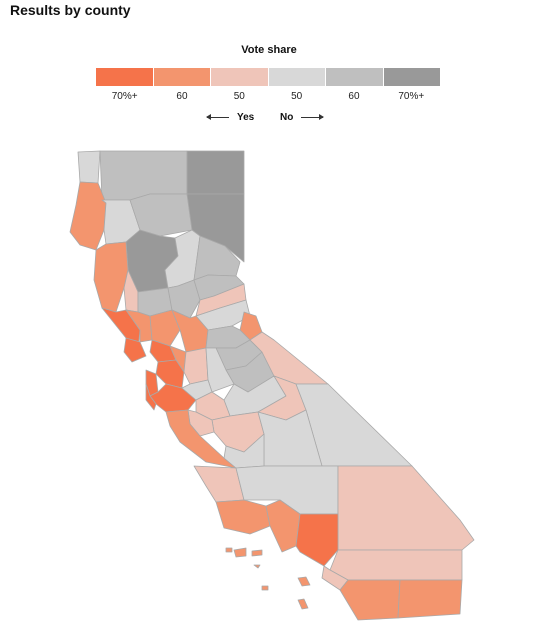 This screenshot has height=635, width=546. What do you see at coordinates (70, 10) in the screenshot?
I see `map-title: Results by county` at bounding box center [70, 10].